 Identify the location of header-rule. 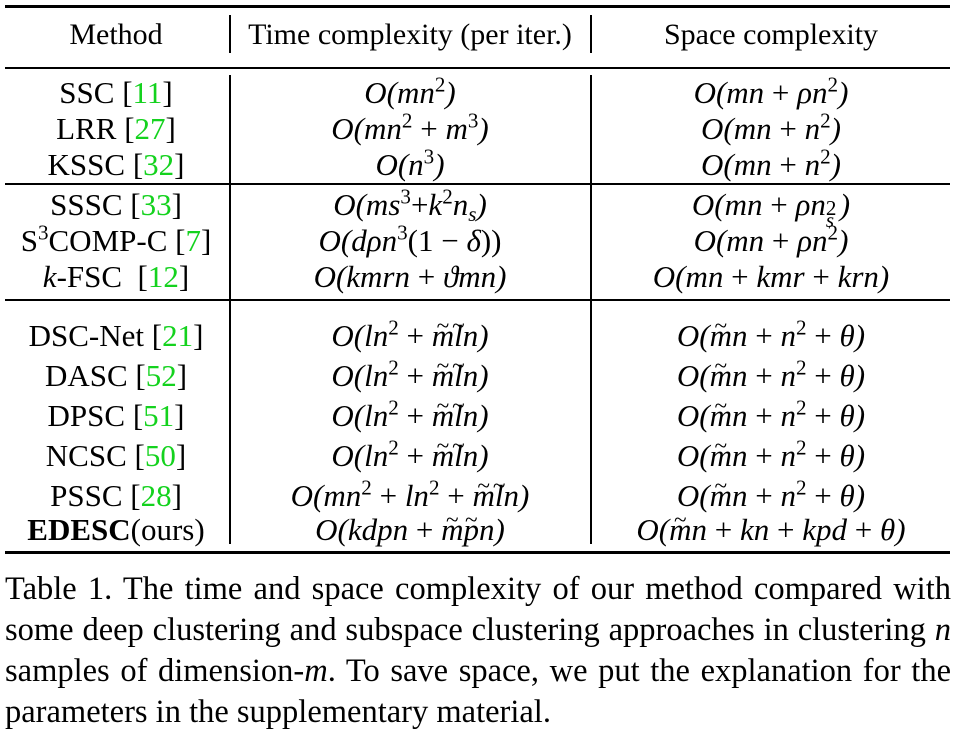
(477, 68).